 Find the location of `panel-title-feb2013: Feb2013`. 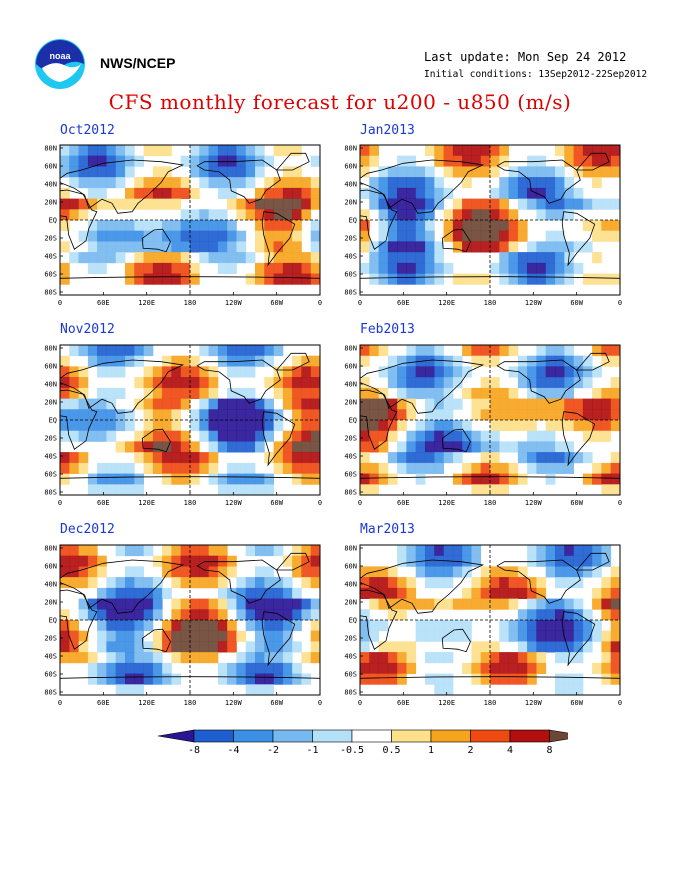

panel-title-feb2013: Feb2013 is located at coordinates (387, 329).